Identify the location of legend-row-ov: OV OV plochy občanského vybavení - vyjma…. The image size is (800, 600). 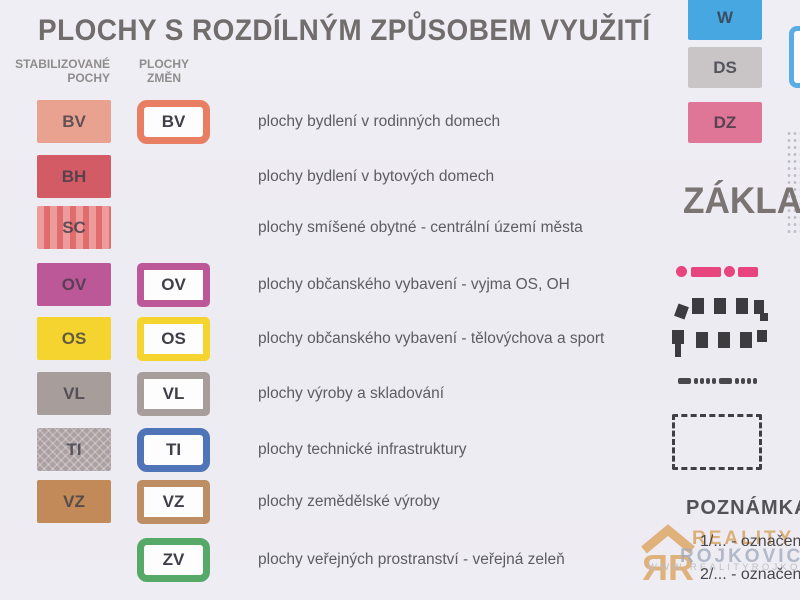
(330, 285).